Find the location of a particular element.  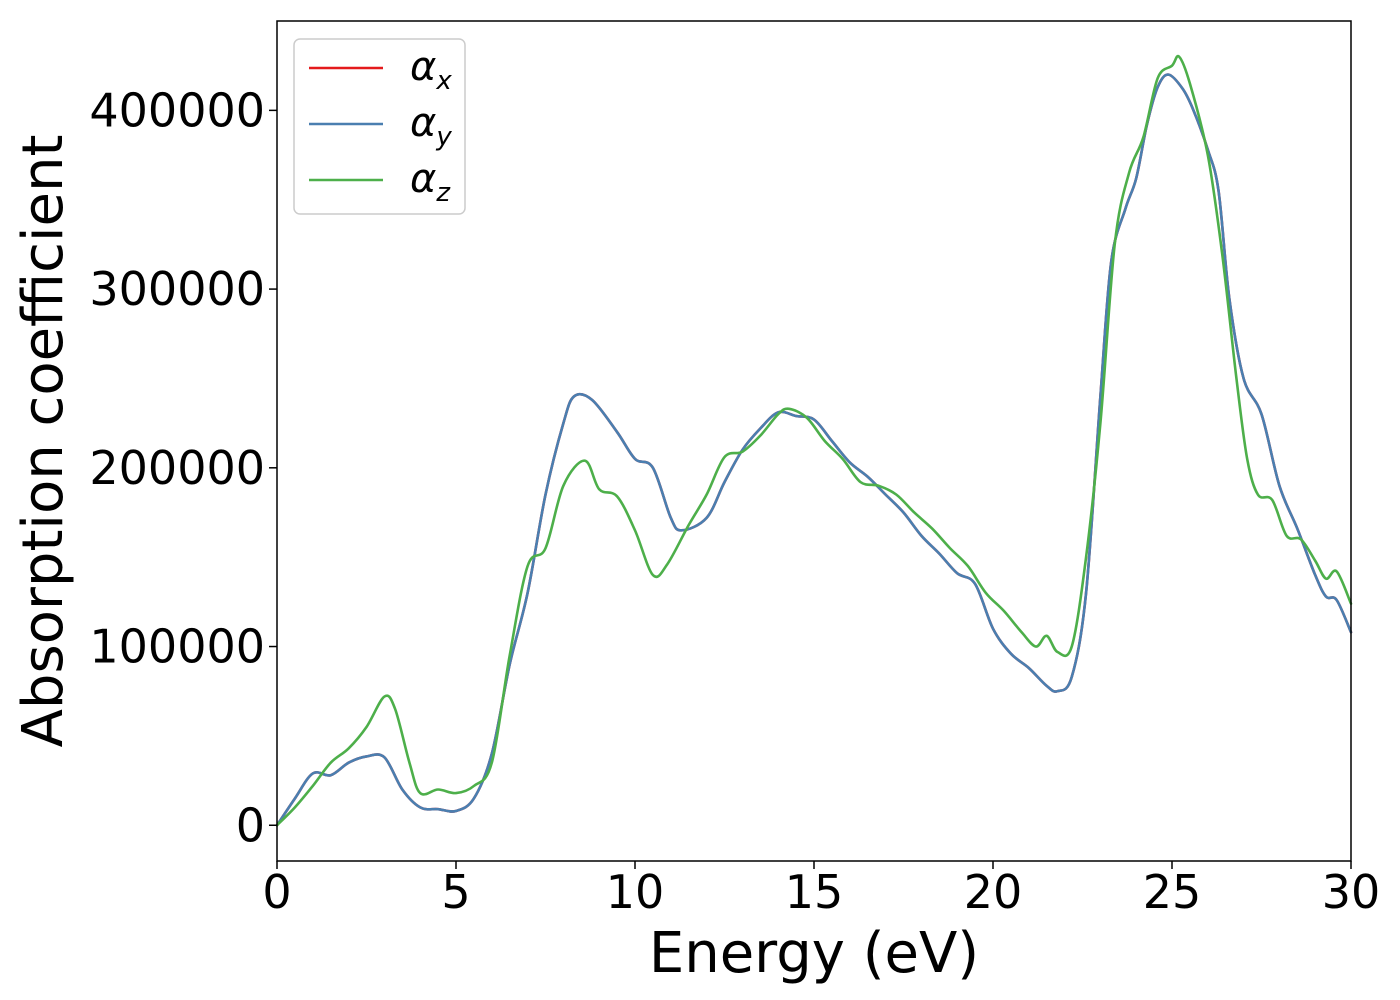

x-tick-label: 10 is located at coordinates (635, 892).